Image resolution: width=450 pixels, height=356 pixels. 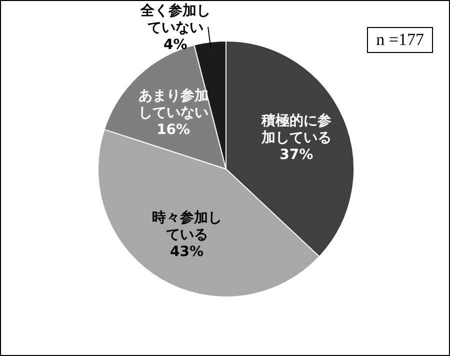 I want to click on slice-label: 積極的に参加している, so click(x=296, y=129).